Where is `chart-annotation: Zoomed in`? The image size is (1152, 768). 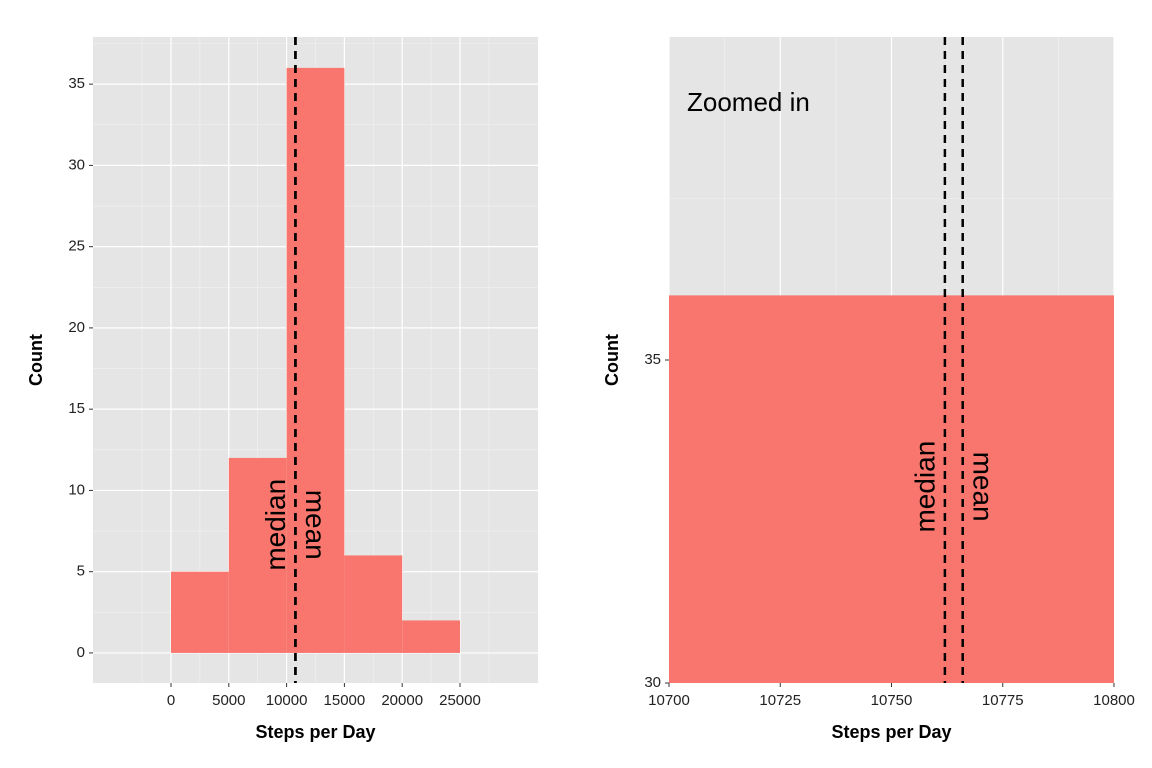 chart-annotation: Zoomed in is located at coordinates (748, 102).